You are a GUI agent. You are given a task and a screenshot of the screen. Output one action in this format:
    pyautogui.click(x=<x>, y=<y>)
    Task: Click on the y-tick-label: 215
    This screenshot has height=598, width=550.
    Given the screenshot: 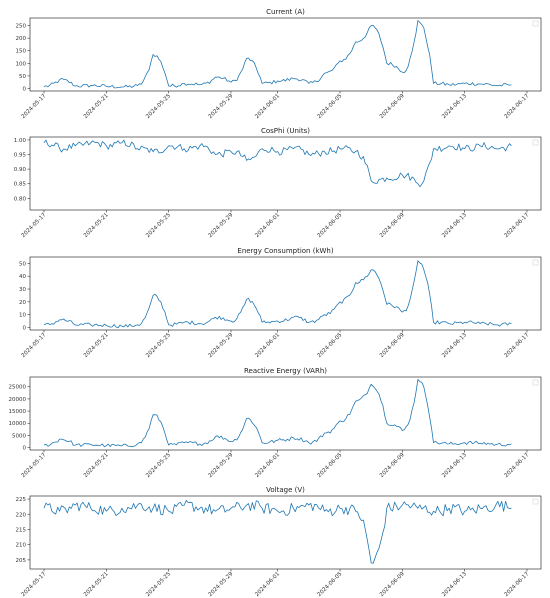 What is the action you would take?
    pyautogui.click(x=21, y=530)
    